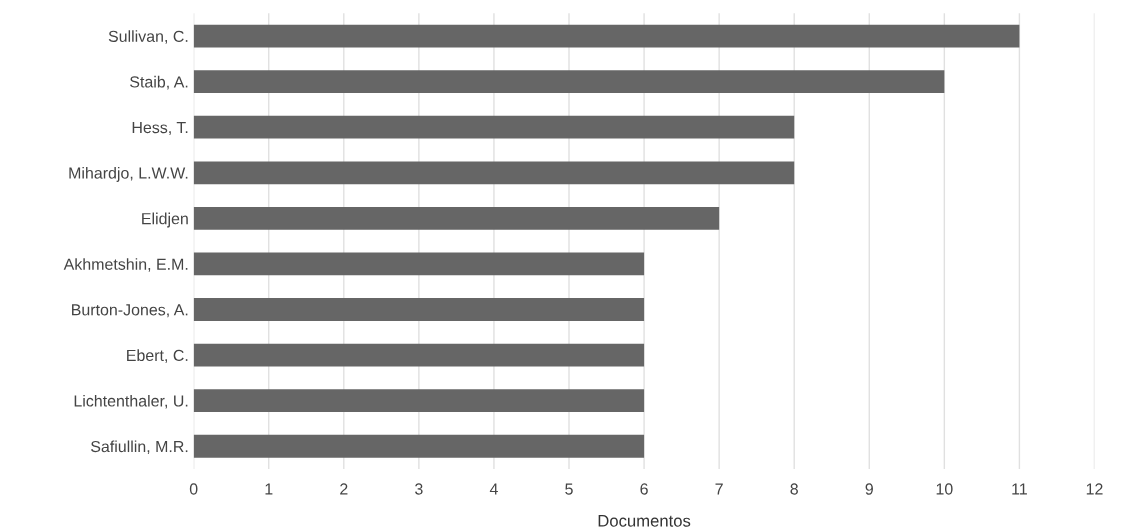 The width and height of the screenshot is (1126, 530). I want to click on y-tick-label: Mihardjo, L.W.W., so click(128, 174).